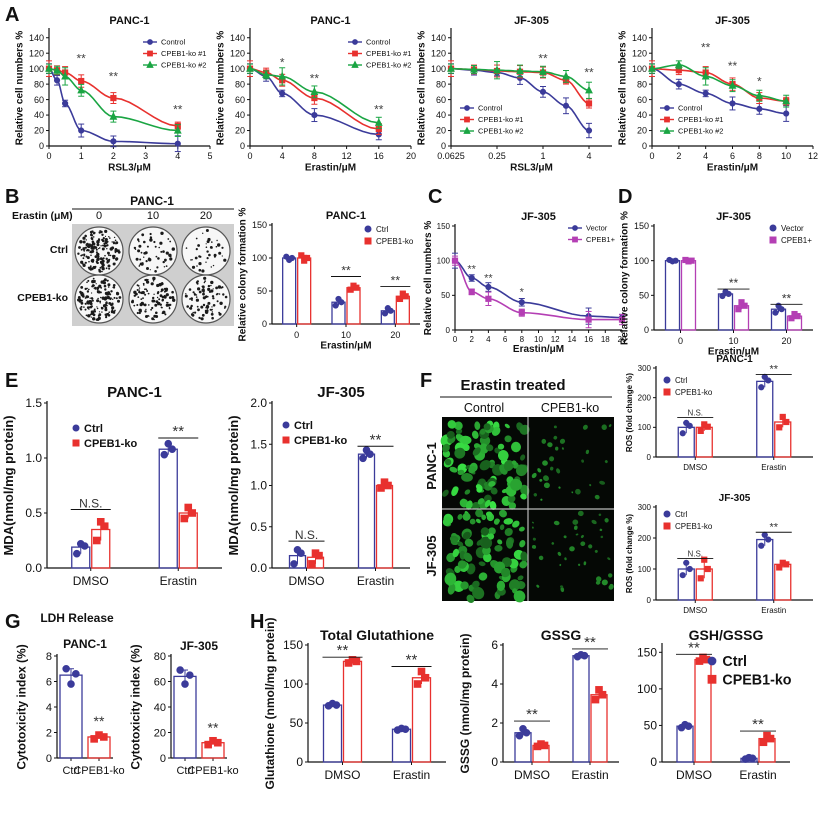  What do you see at coordinates (240, 100) in the screenshot?
I see `y-tick-label: 60` at bounding box center [240, 100].